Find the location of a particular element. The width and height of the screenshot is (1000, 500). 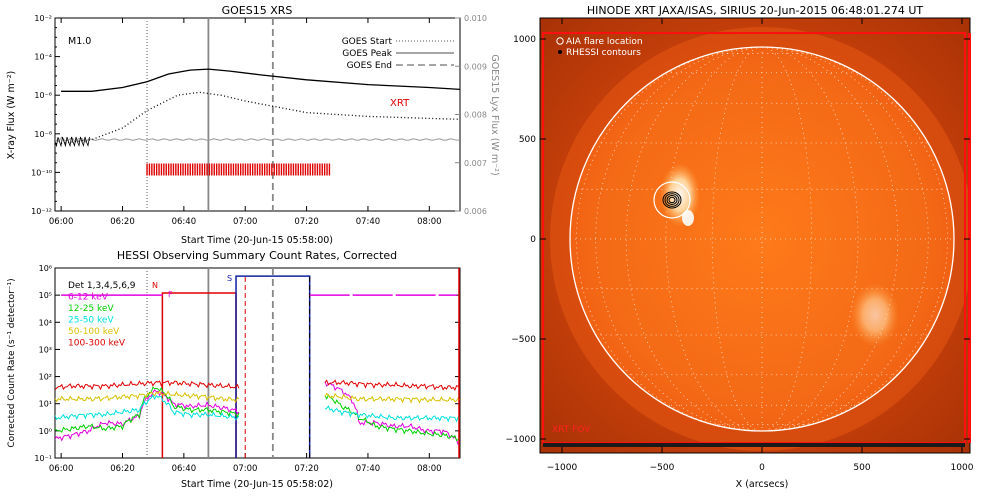

hessi-x-tick-label: 08:00 is located at coordinates (429, 469).